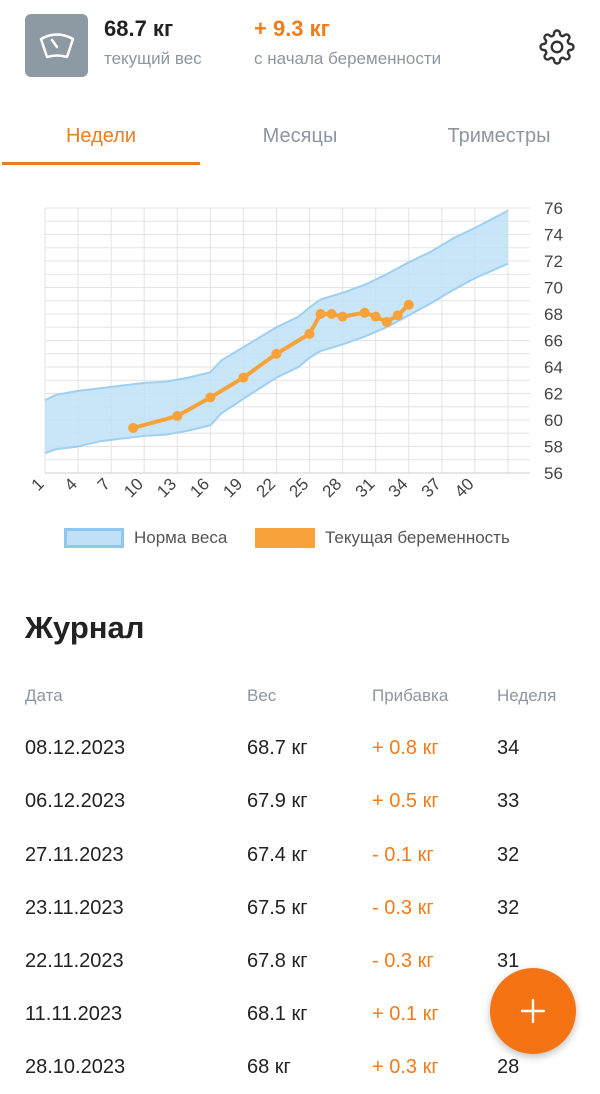  Describe the element at coordinates (74, 1014) in the screenshot. I see `row-date: 11.11.2023` at that location.